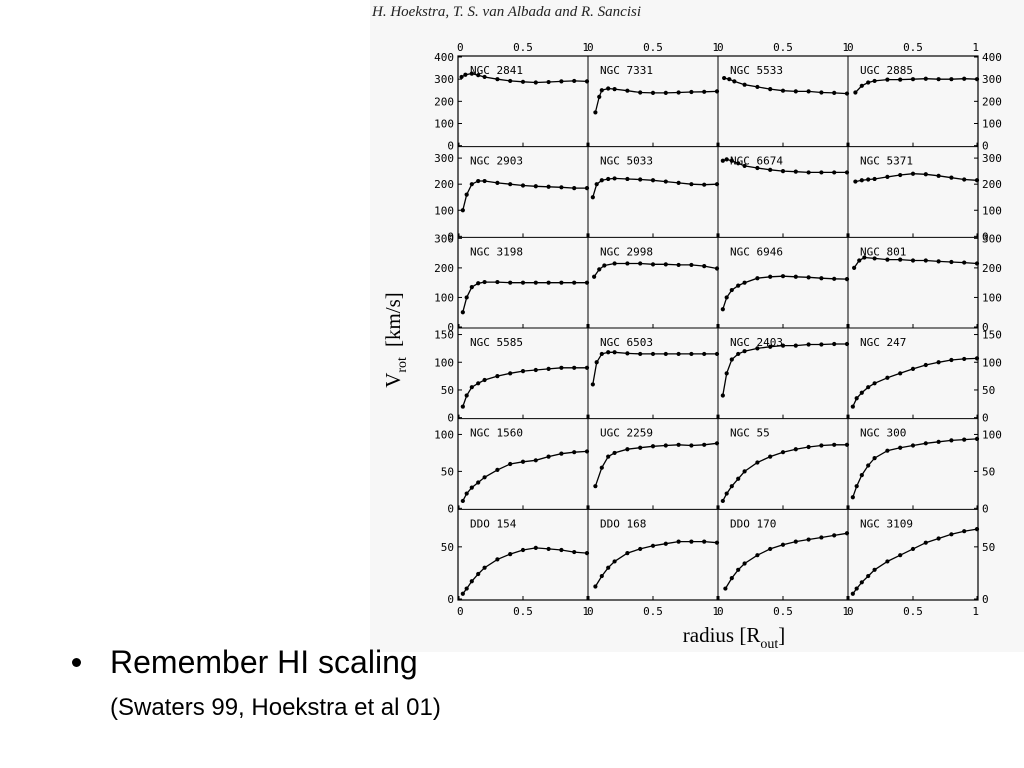 The width and height of the screenshot is (1024, 768). What do you see at coordinates (264, 662) in the screenshot?
I see `bullet-text: Remember HI scaling` at bounding box center [264, 662].